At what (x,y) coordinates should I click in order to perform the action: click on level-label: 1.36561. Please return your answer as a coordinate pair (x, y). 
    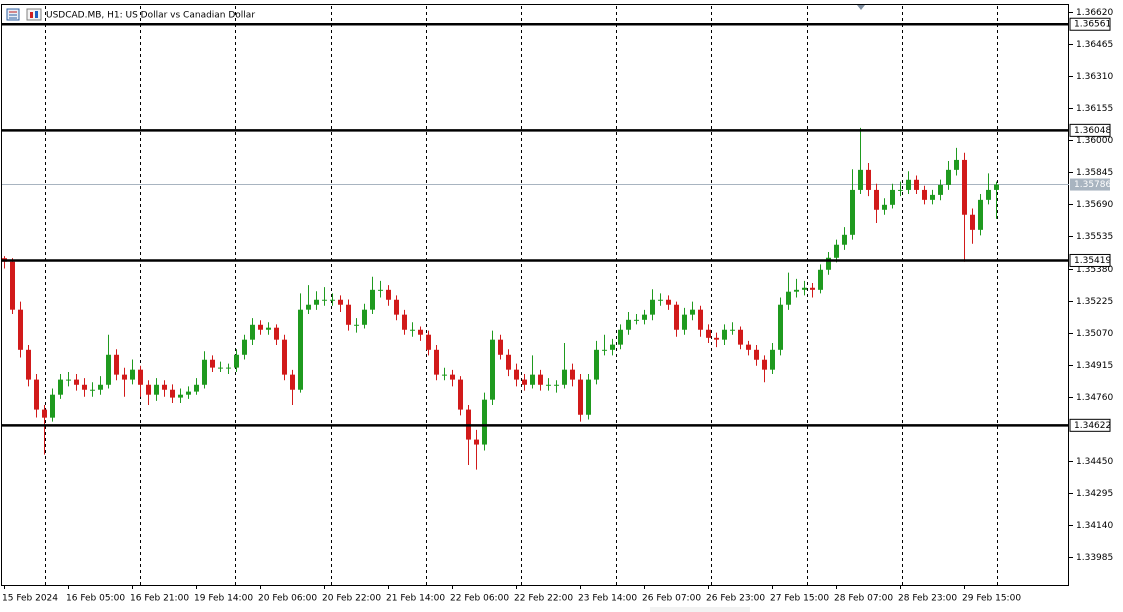
    Looking at the image, I should click on (1092, 25).